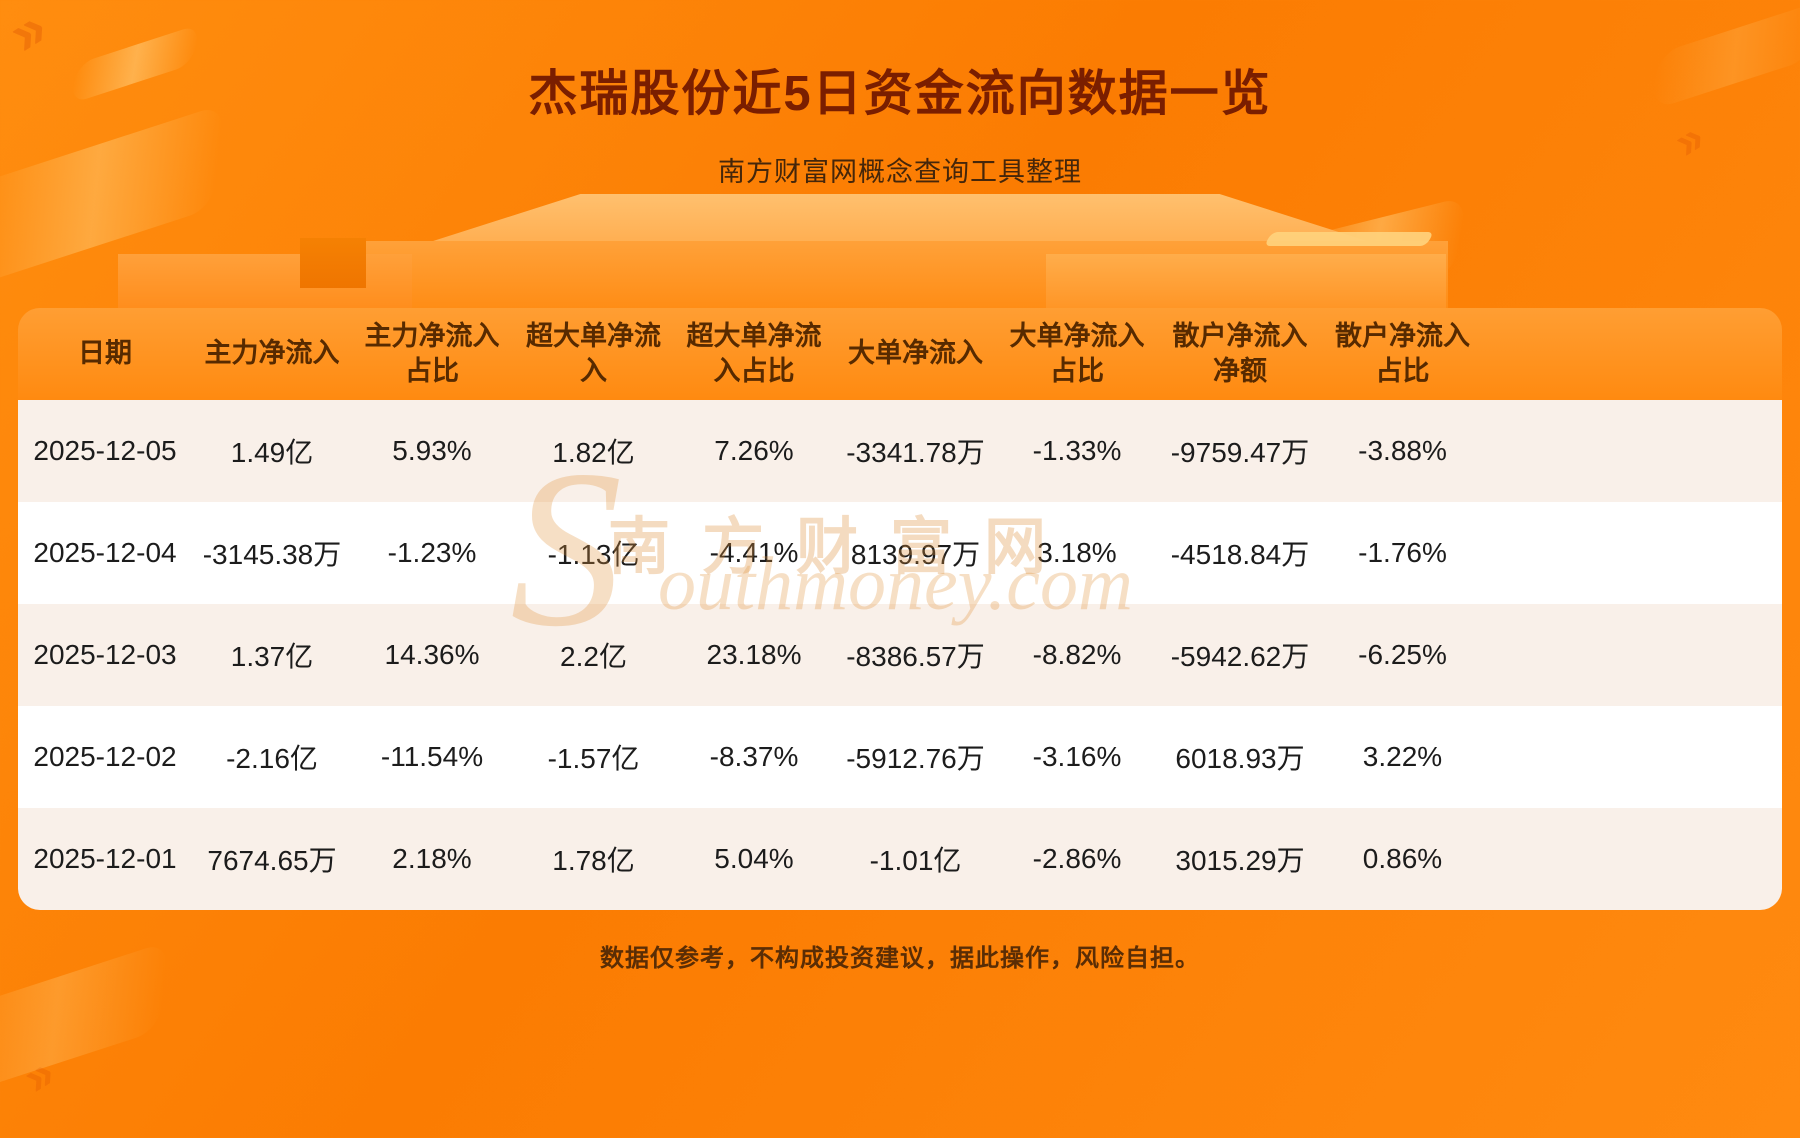 The image size is (1800, 1138). What do you see at coordinates (272, 554) in the screenshot?
I see `table-cell: -3145.38万` at bounding box center [272, 554].